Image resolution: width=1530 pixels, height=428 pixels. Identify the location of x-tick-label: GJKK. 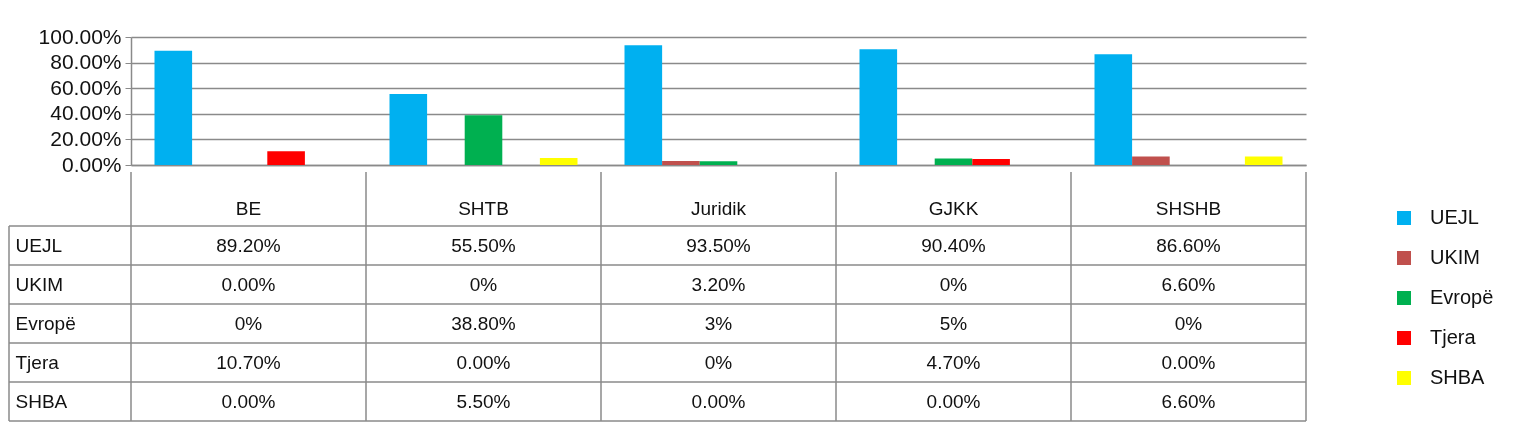
(953, 208).